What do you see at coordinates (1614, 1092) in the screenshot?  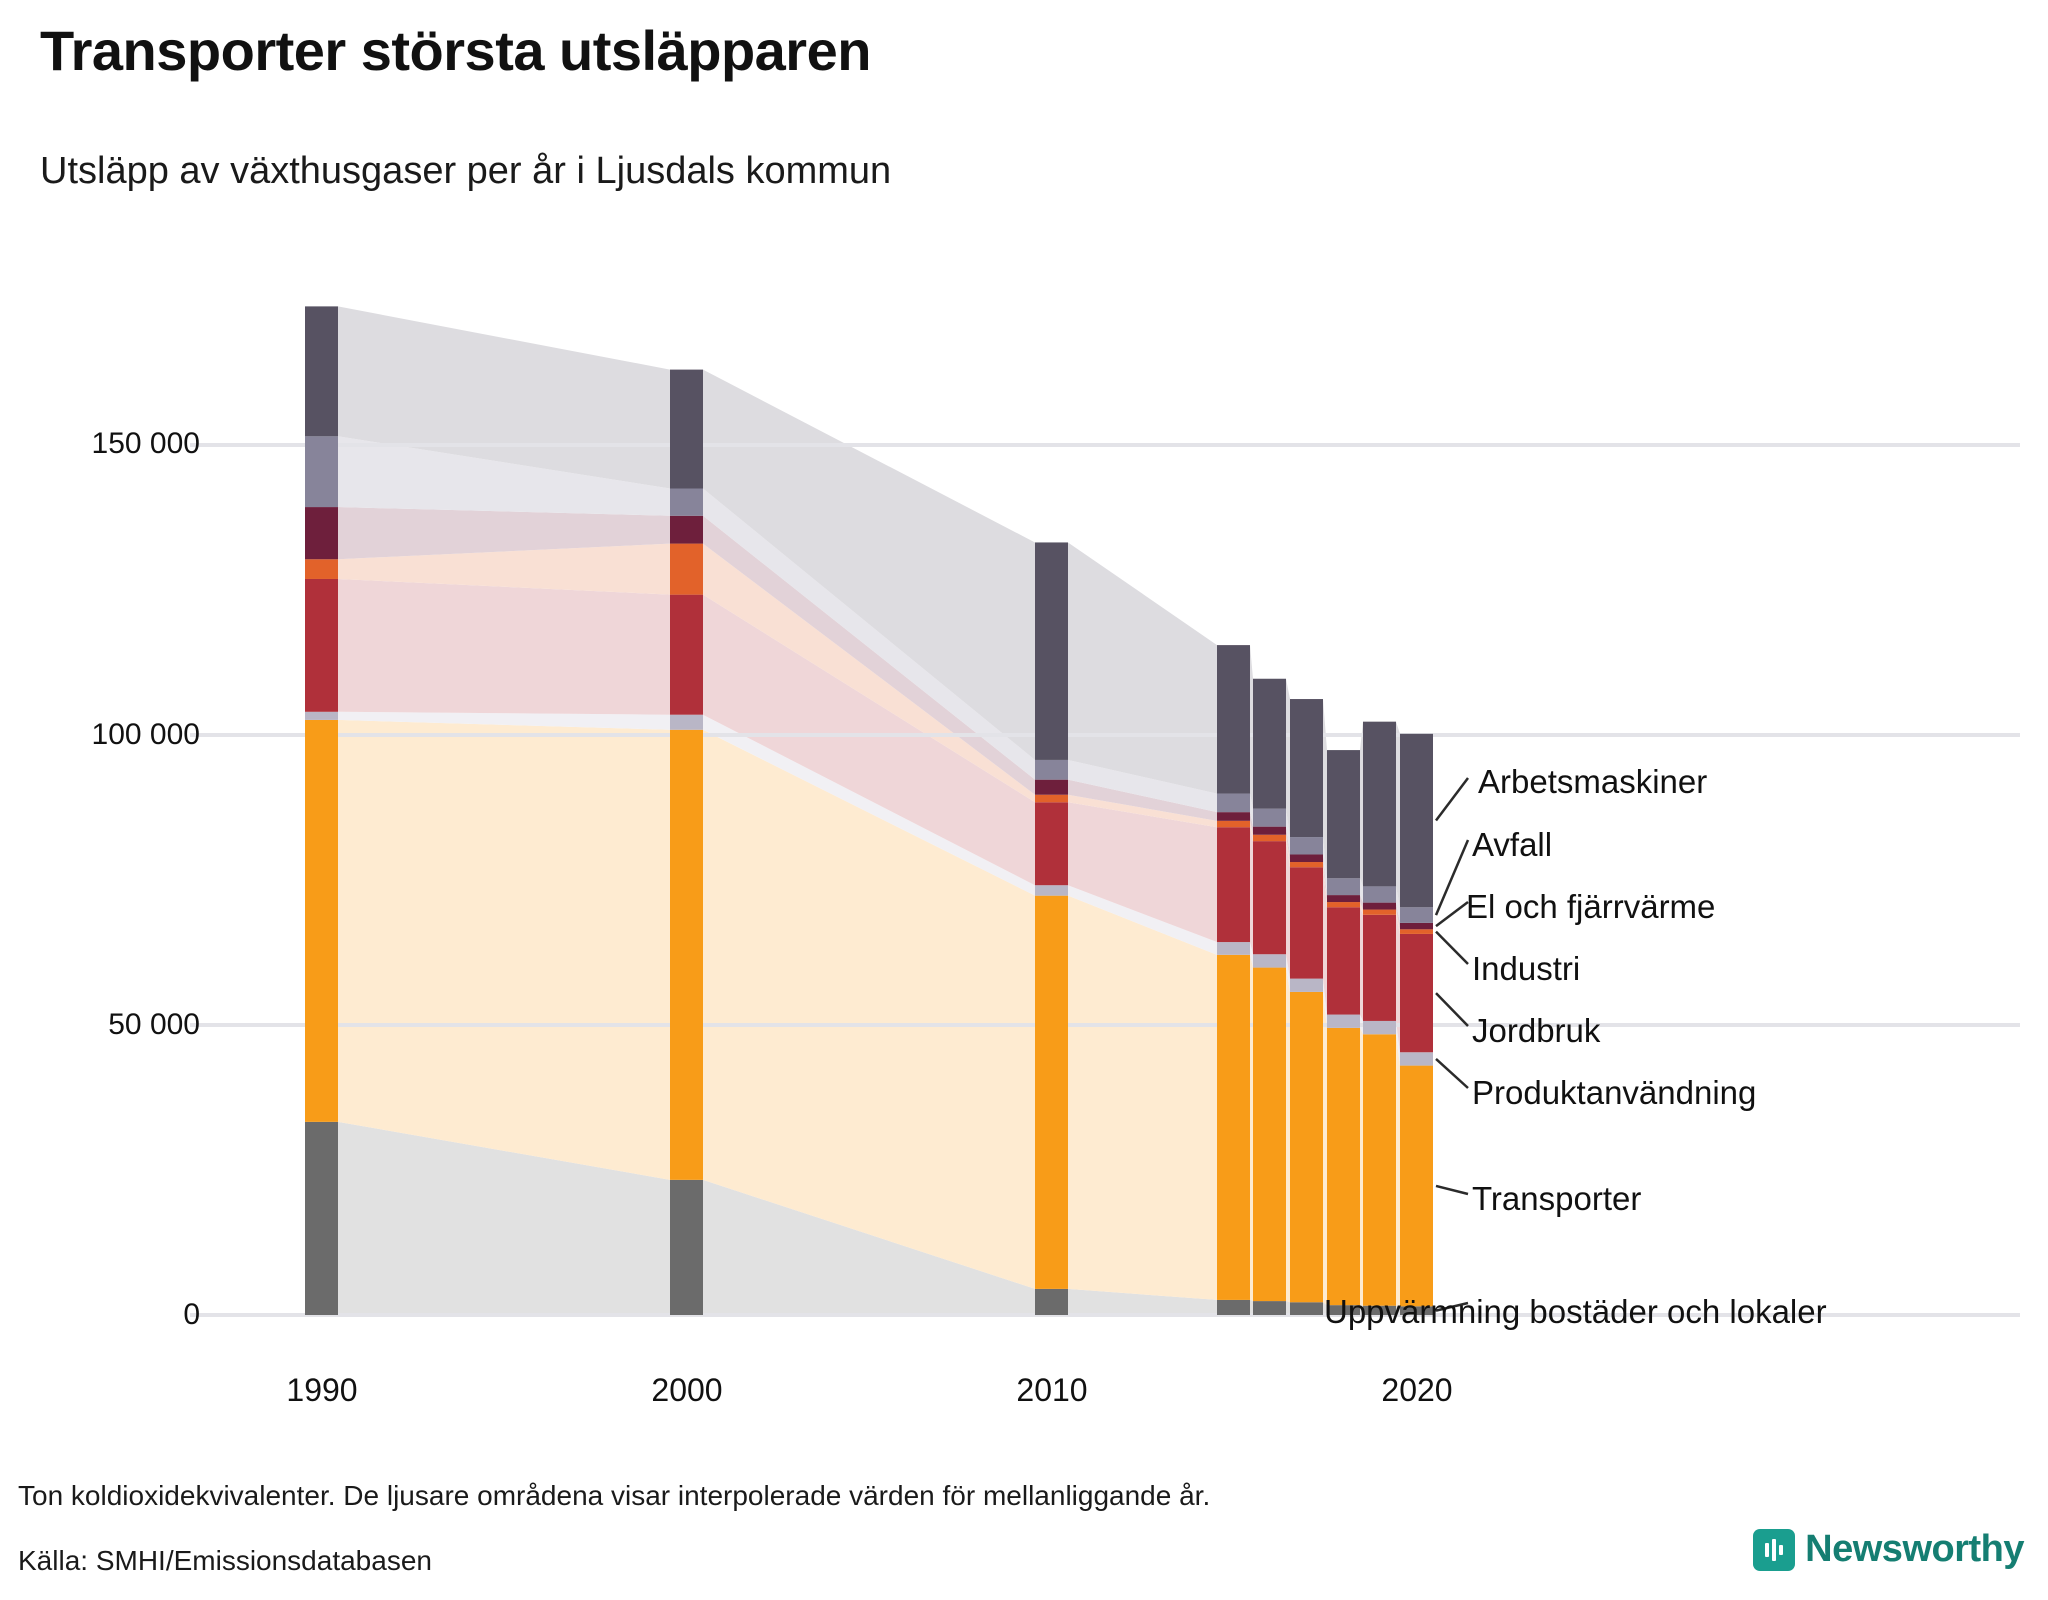 I see `series-label-produktanvandning: Produktanvändning` at bounding box center [1614, 1092].